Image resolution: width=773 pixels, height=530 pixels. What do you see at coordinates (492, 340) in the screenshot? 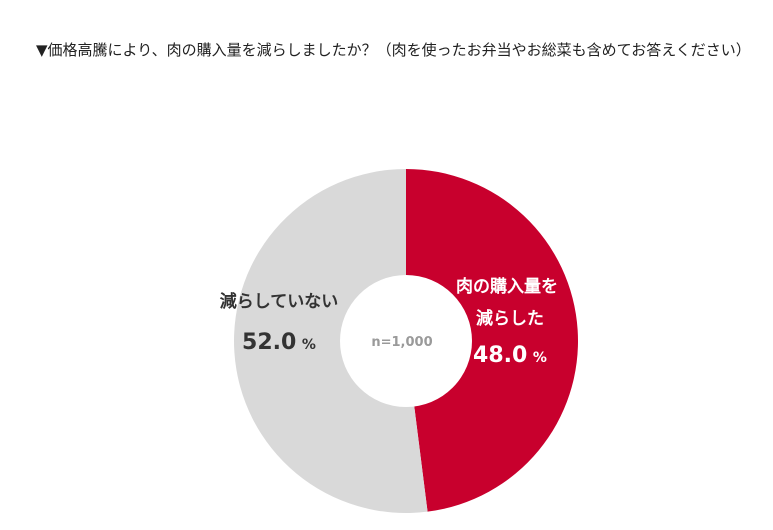
I see `slice-reduced` at bounding box center [492, 340].